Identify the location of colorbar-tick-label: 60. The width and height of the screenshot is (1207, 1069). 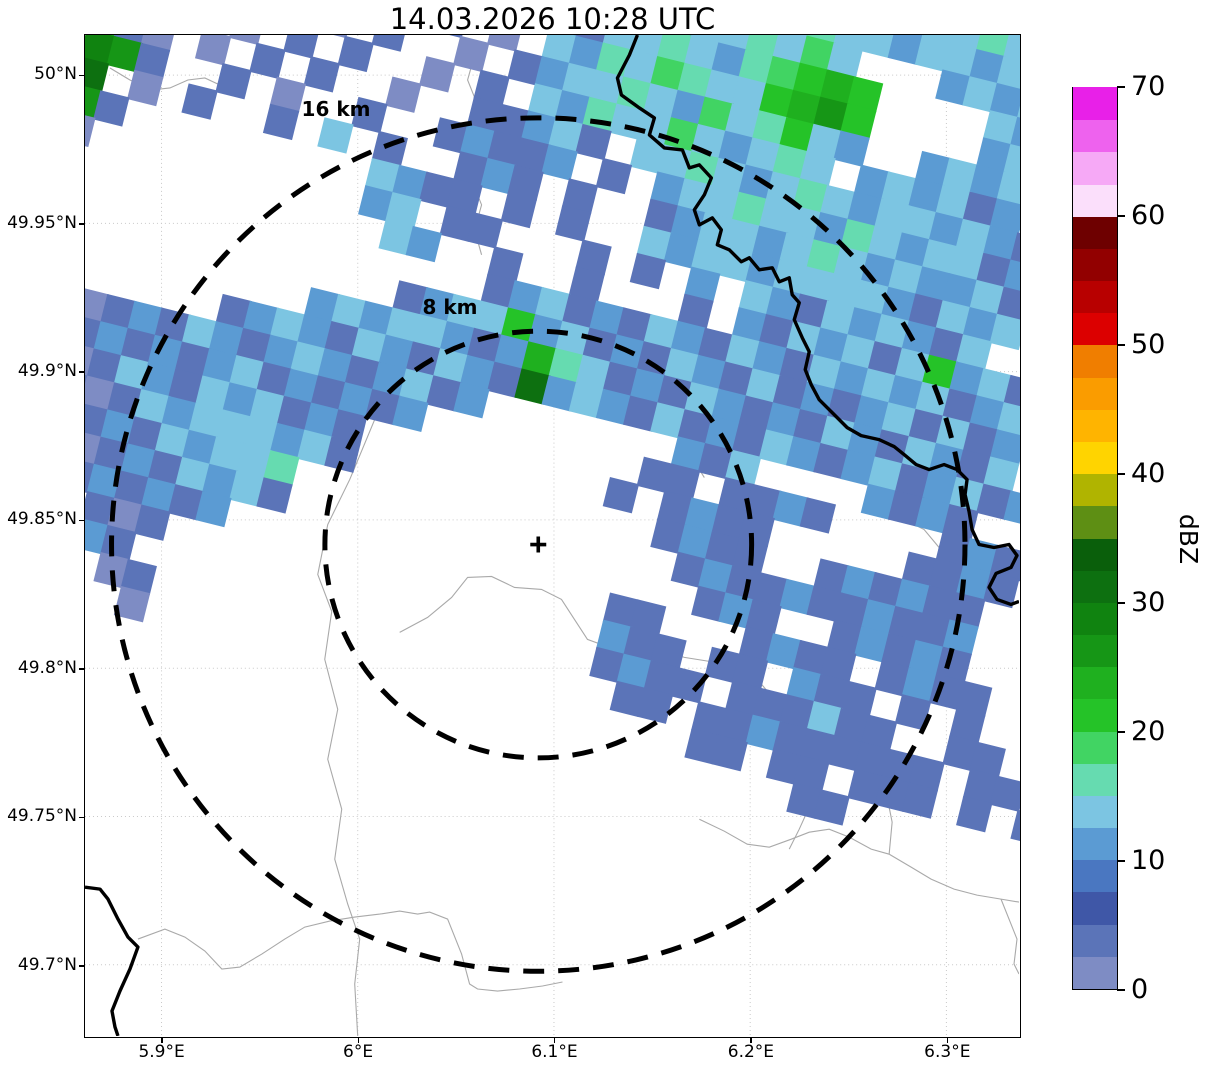
(1148, 215).